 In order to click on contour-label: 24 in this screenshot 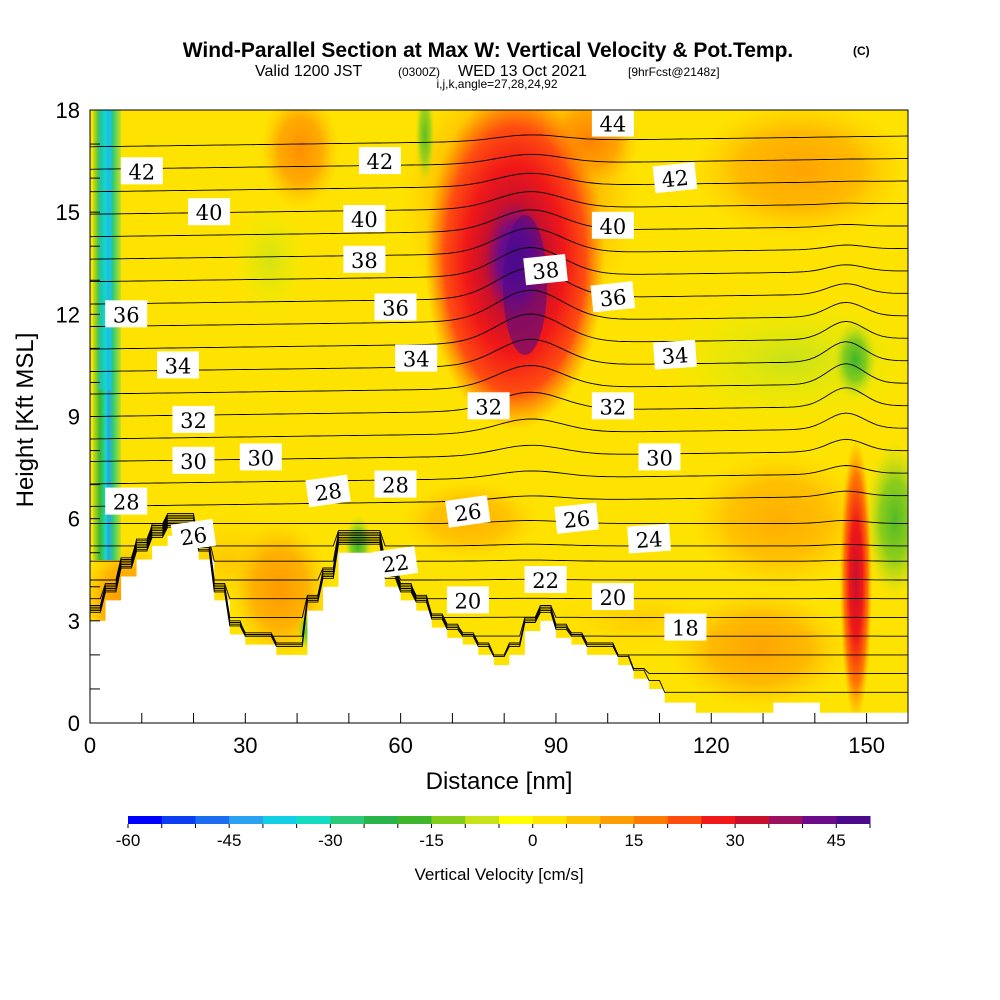, I will do `click(649, 538)`.